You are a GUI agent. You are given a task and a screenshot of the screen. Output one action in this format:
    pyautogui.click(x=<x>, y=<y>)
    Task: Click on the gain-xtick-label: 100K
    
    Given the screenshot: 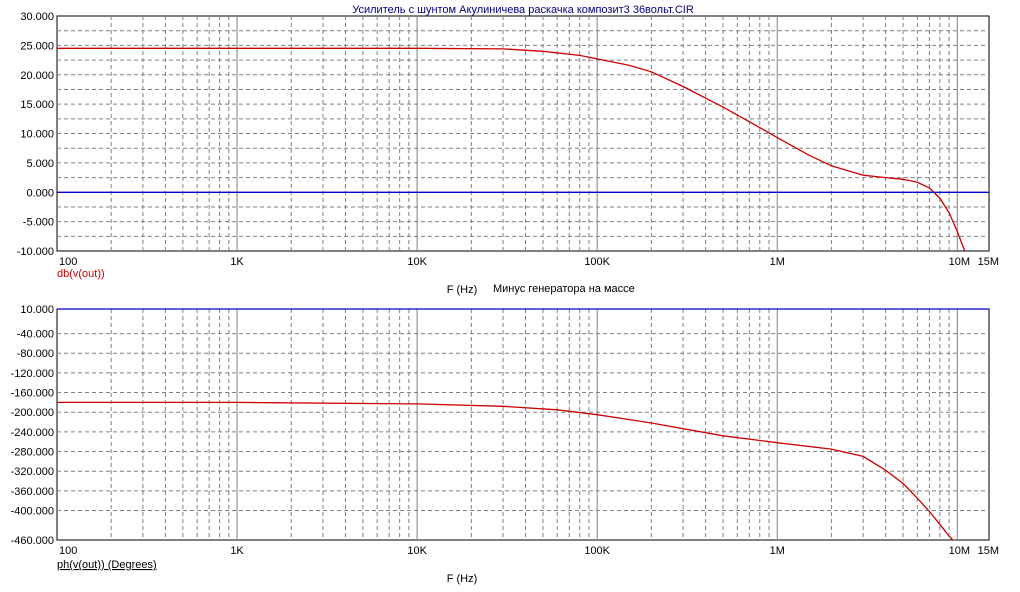 What is the action you would take?
    pyautogui.click(x=597, y=262)
    